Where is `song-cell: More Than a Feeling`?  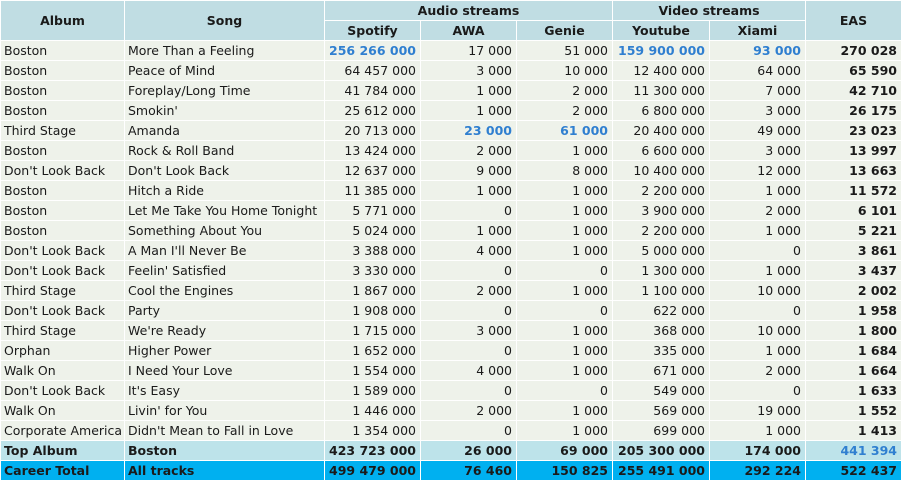
song-cell: More Than a Feeling is located at coordinates (224, 50).